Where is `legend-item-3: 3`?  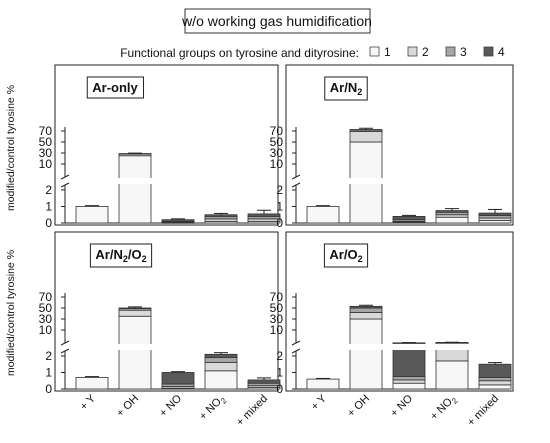
legend-item-3: 3 is located at coordinates (456, 52).